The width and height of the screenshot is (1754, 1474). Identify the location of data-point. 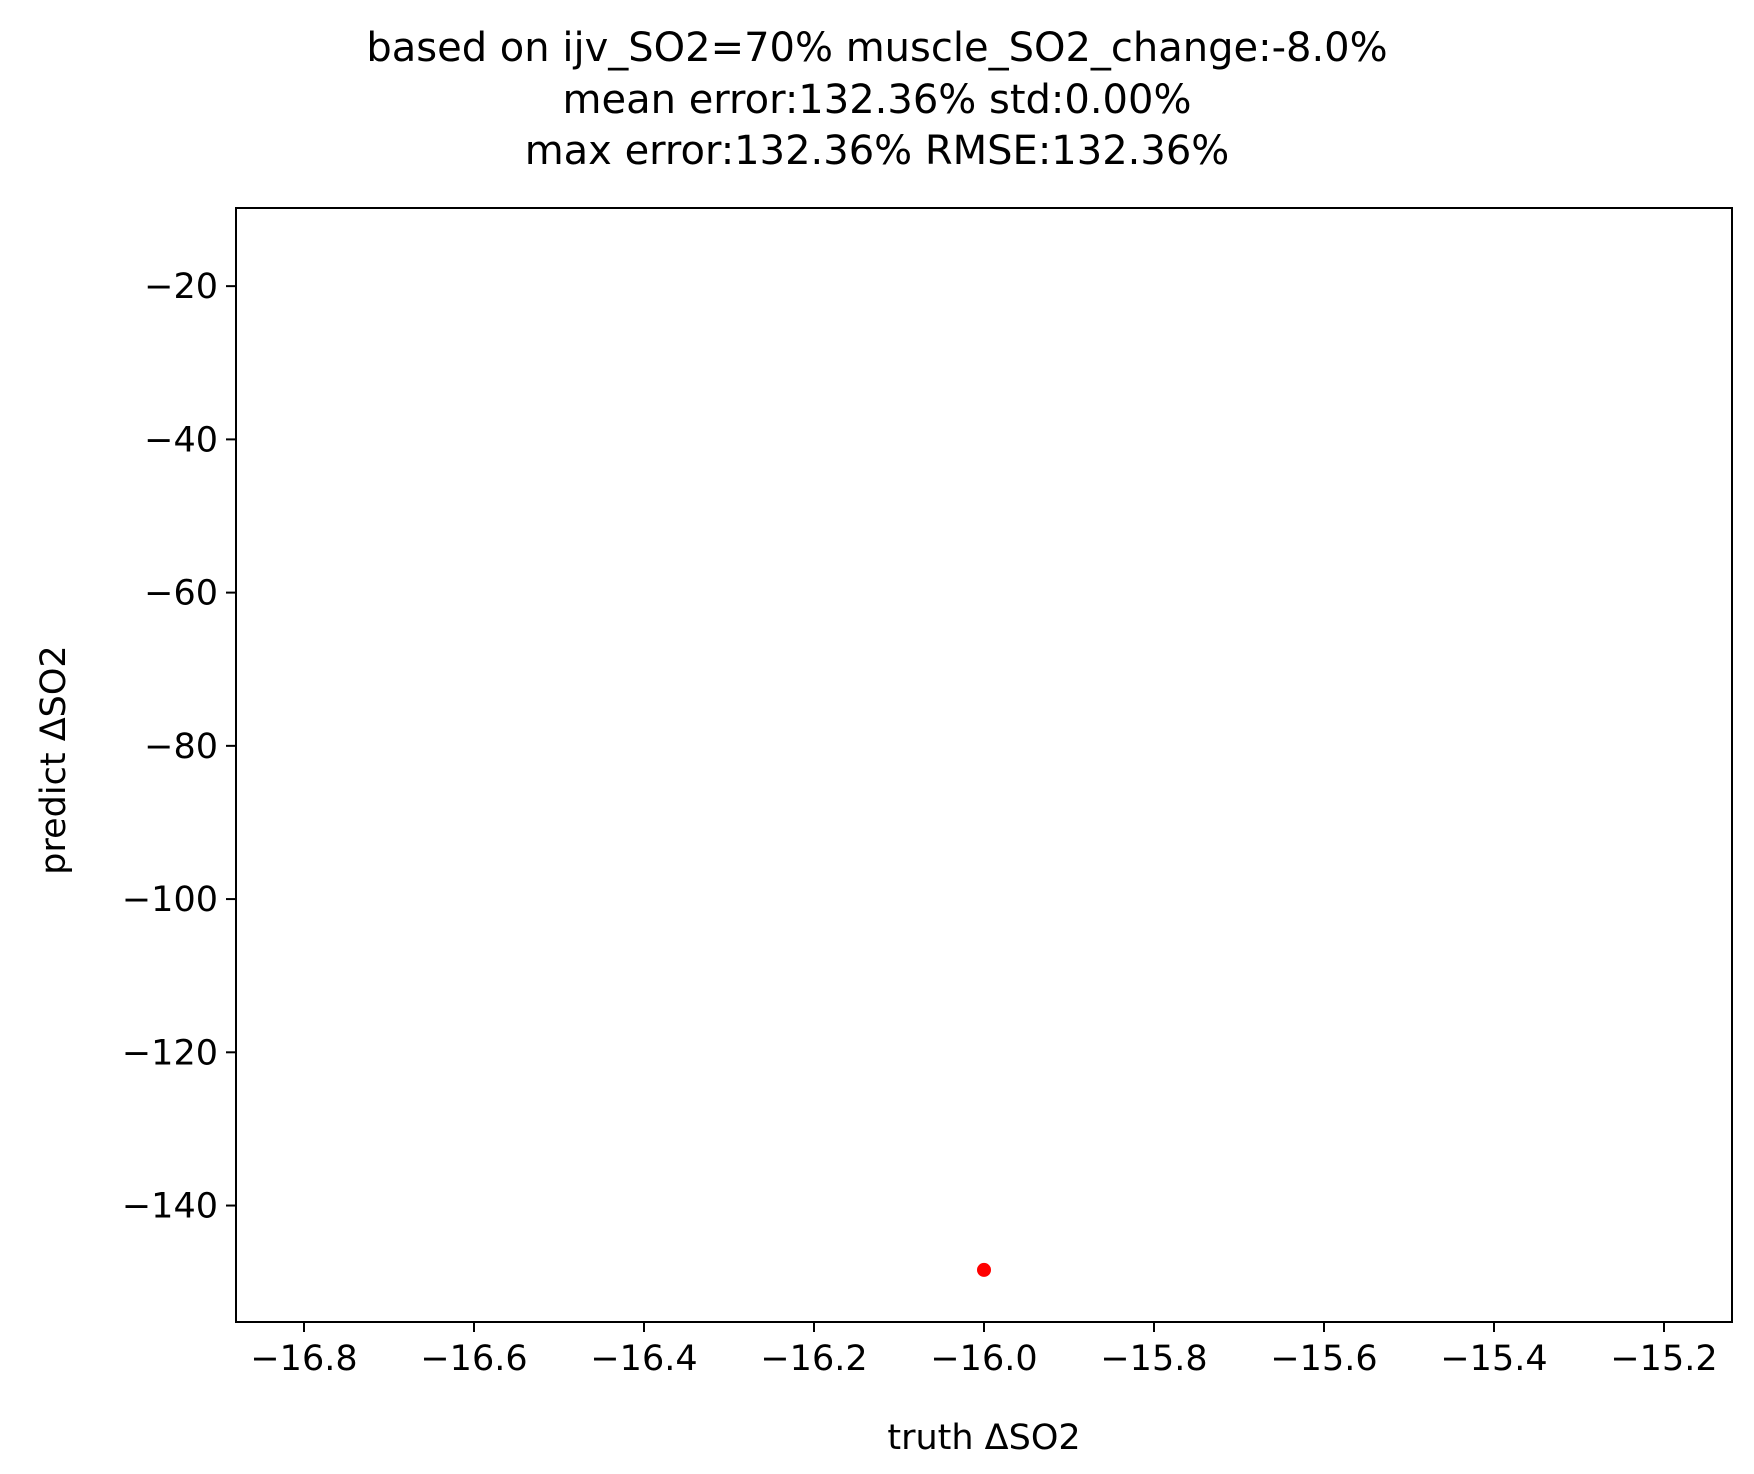
(984, 1269).